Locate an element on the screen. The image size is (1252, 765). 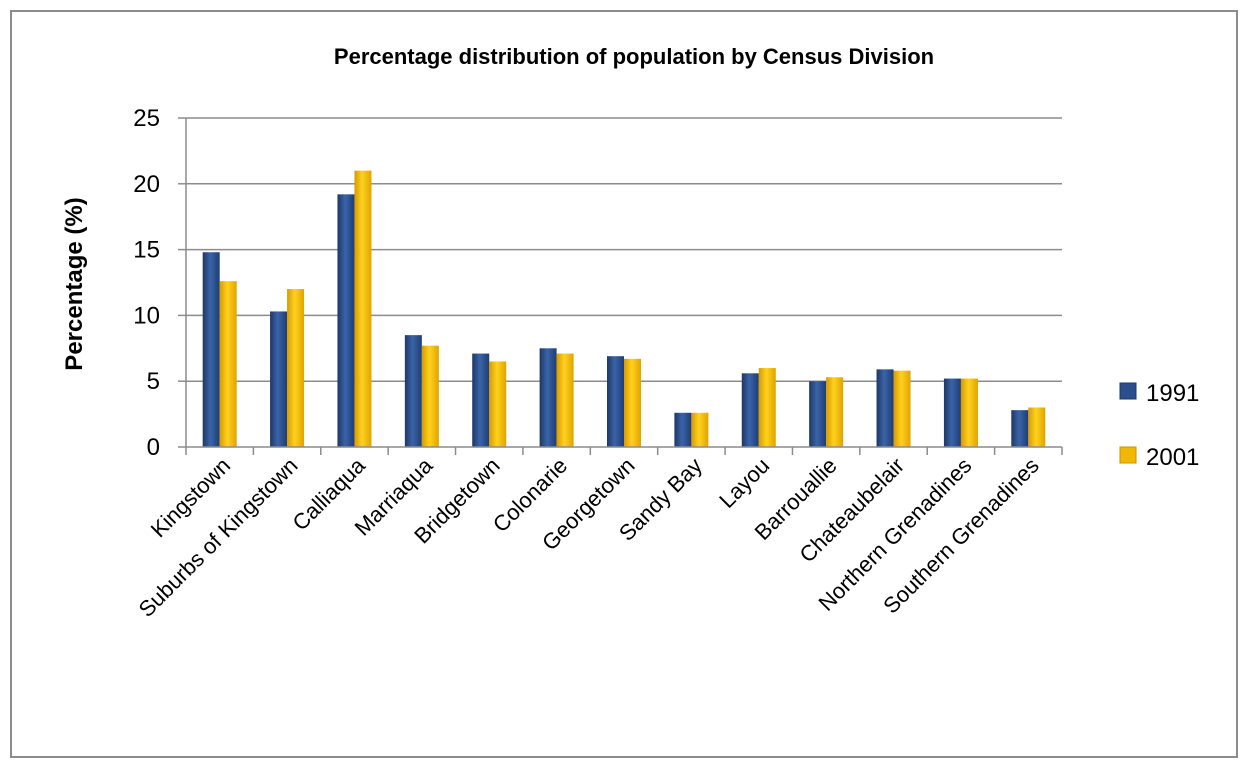
y-tick-label: 10 is located at coordinates (146, 315).